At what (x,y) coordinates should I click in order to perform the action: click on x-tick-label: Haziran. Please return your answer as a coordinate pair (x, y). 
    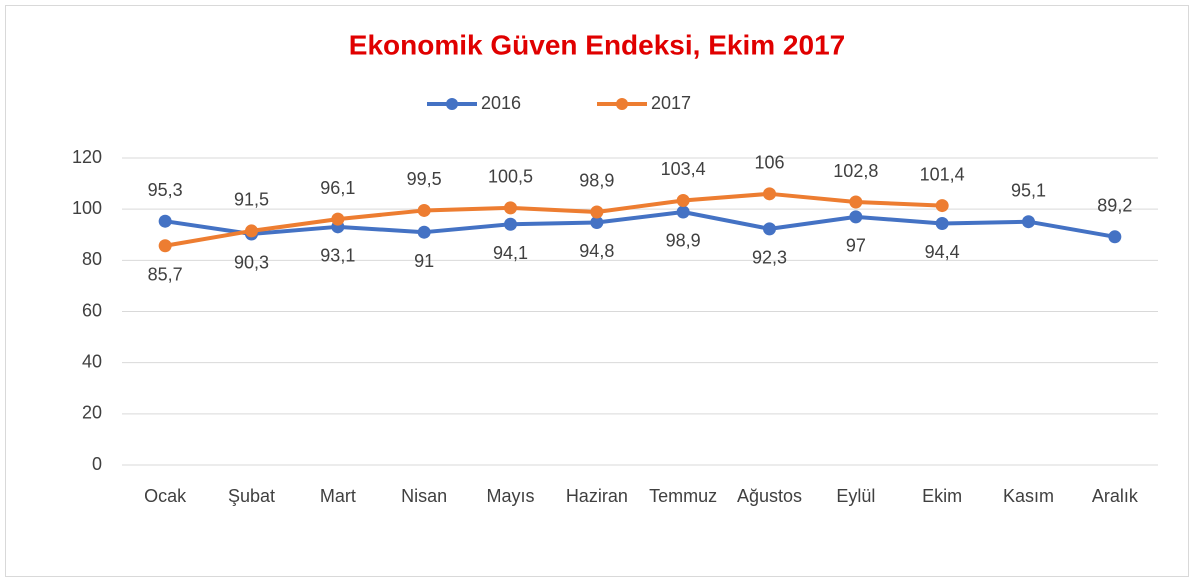
    Looking at the image, I should click on (597, 496).